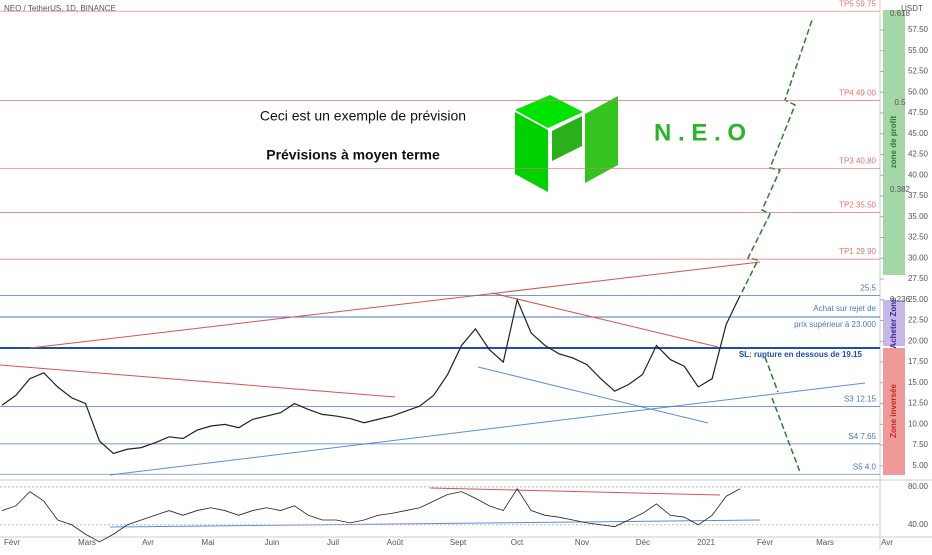  I want to click on x-tick-label: Déc, so click(643, 542).